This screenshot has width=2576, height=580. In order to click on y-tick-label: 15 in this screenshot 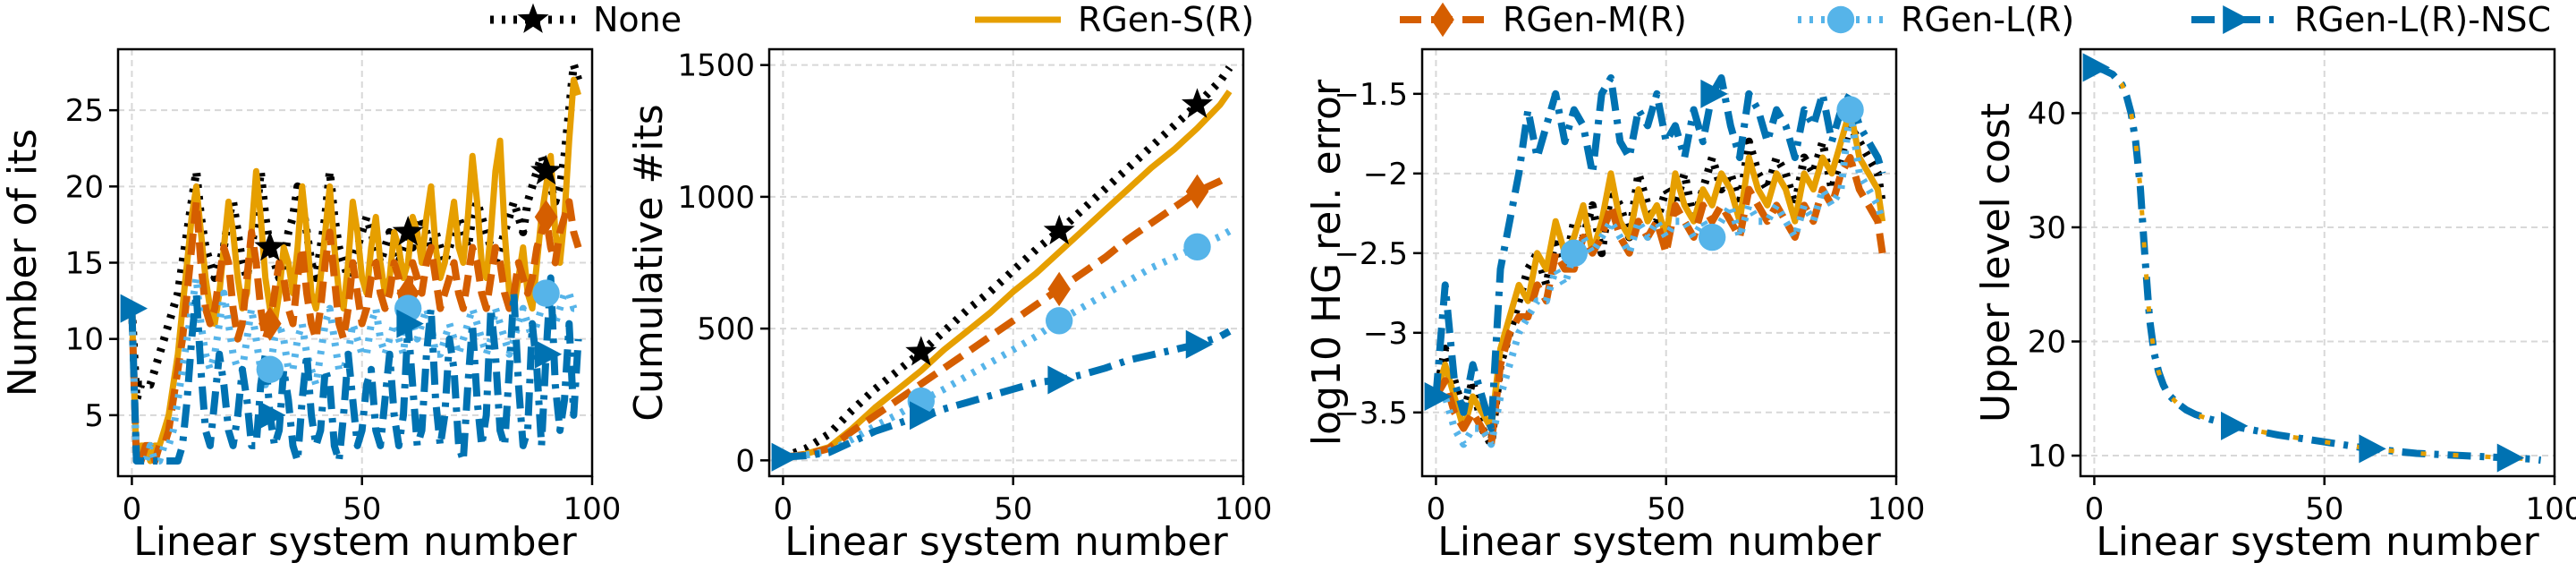, I will do `click(84, 264)`.